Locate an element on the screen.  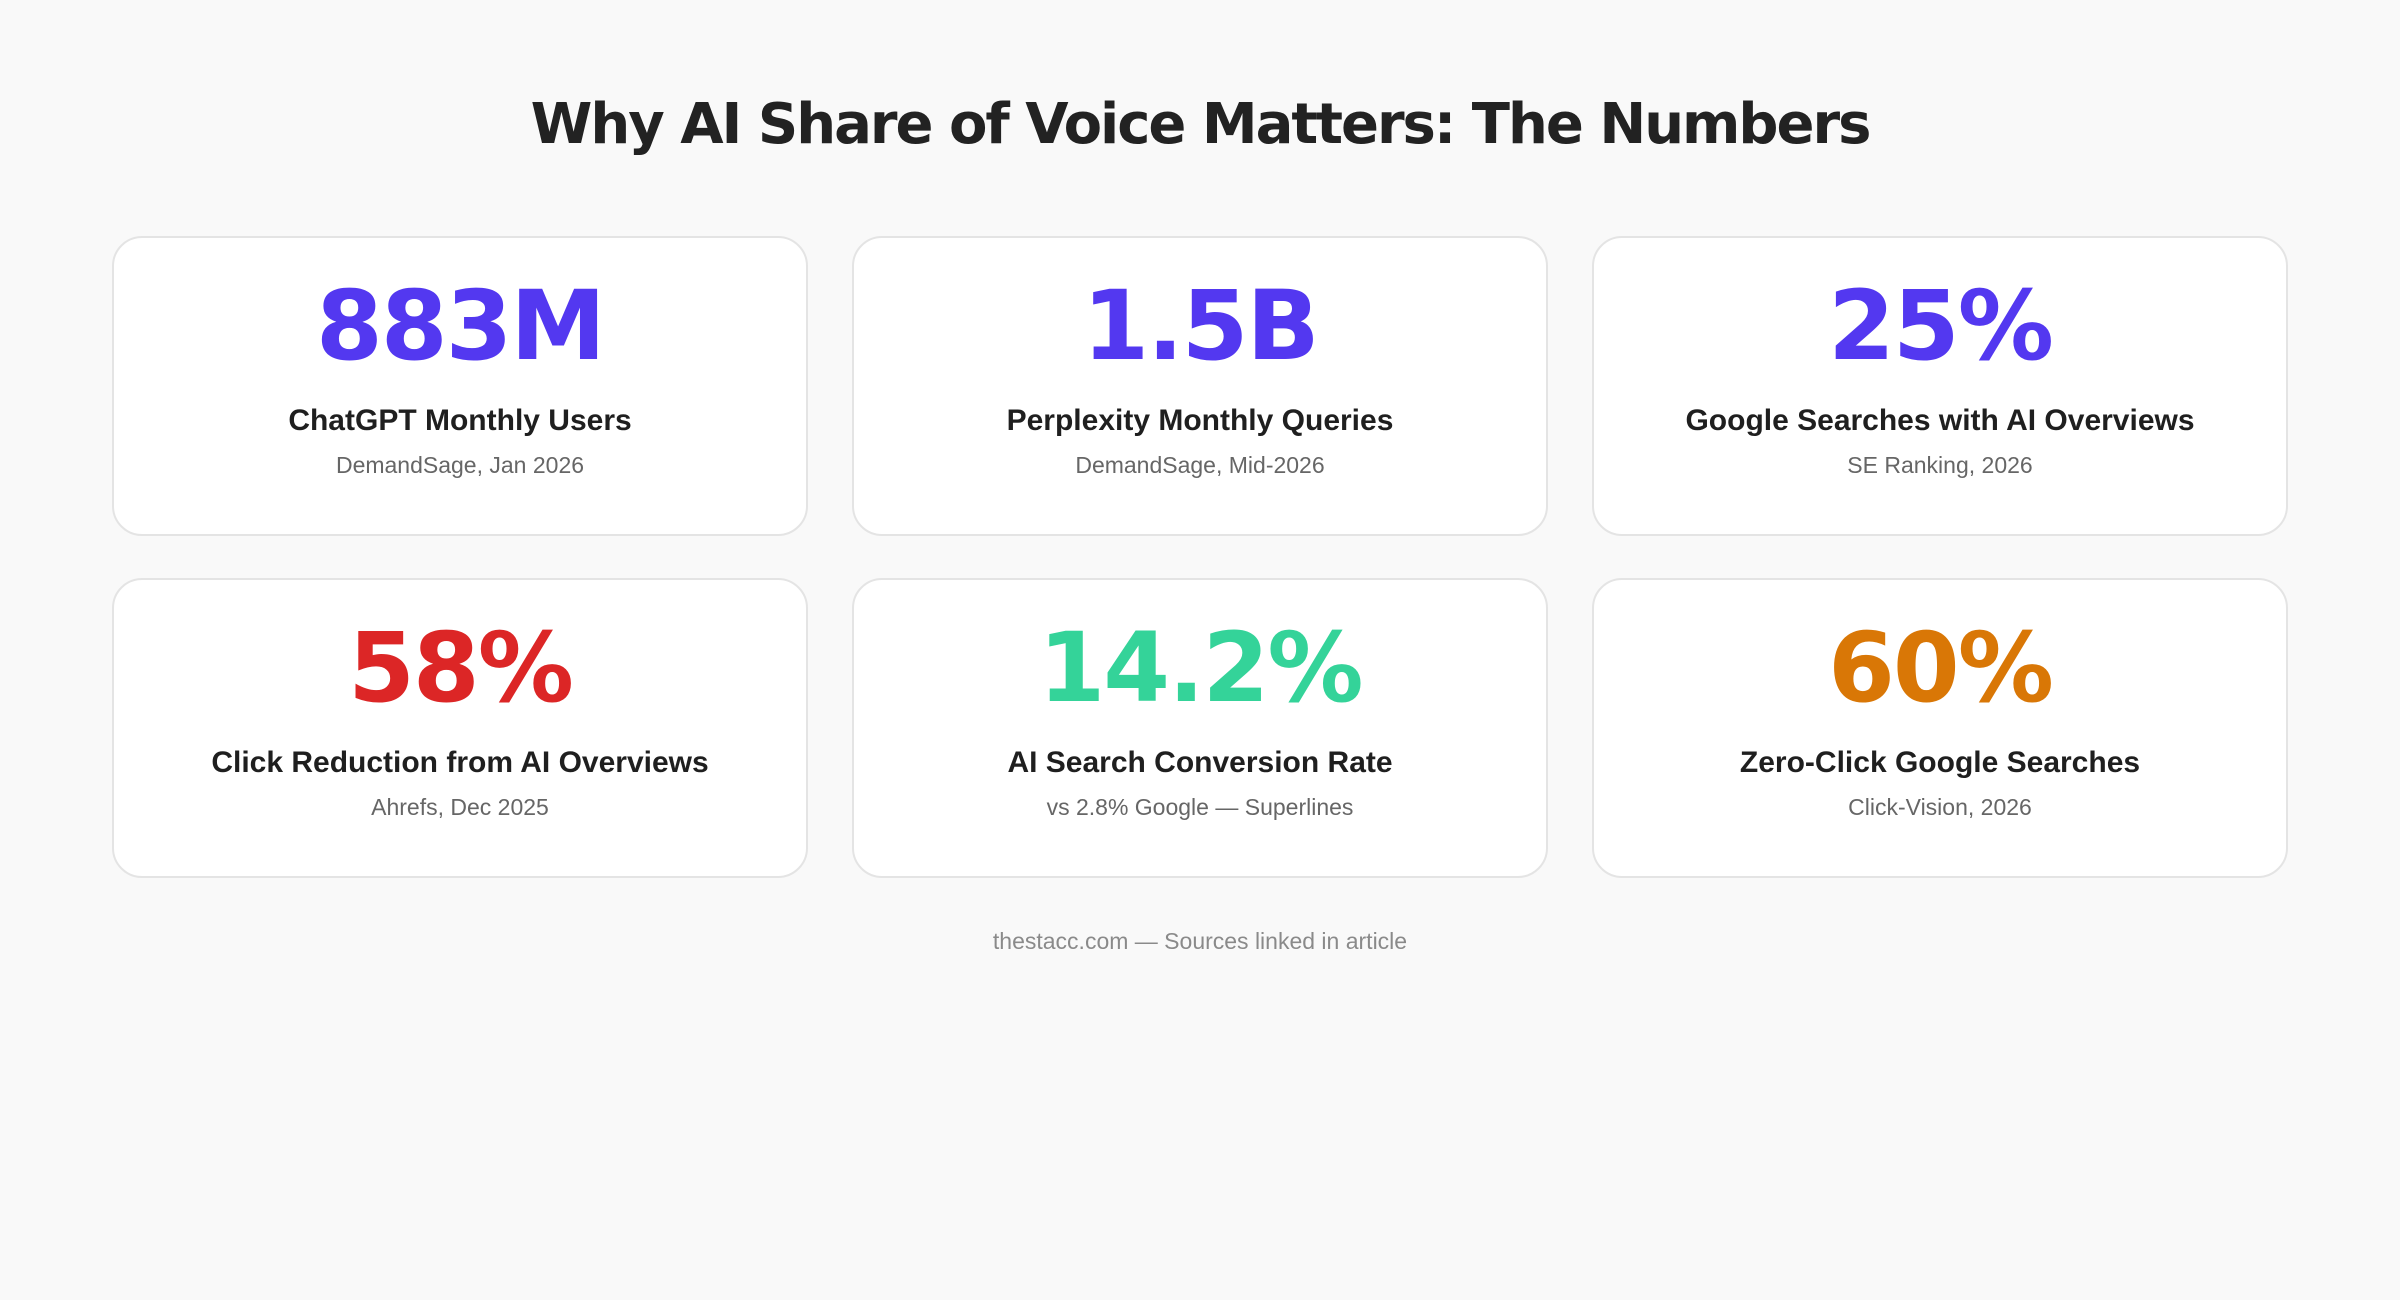
stat-value: 60% is located at coordinates (1941, 668).